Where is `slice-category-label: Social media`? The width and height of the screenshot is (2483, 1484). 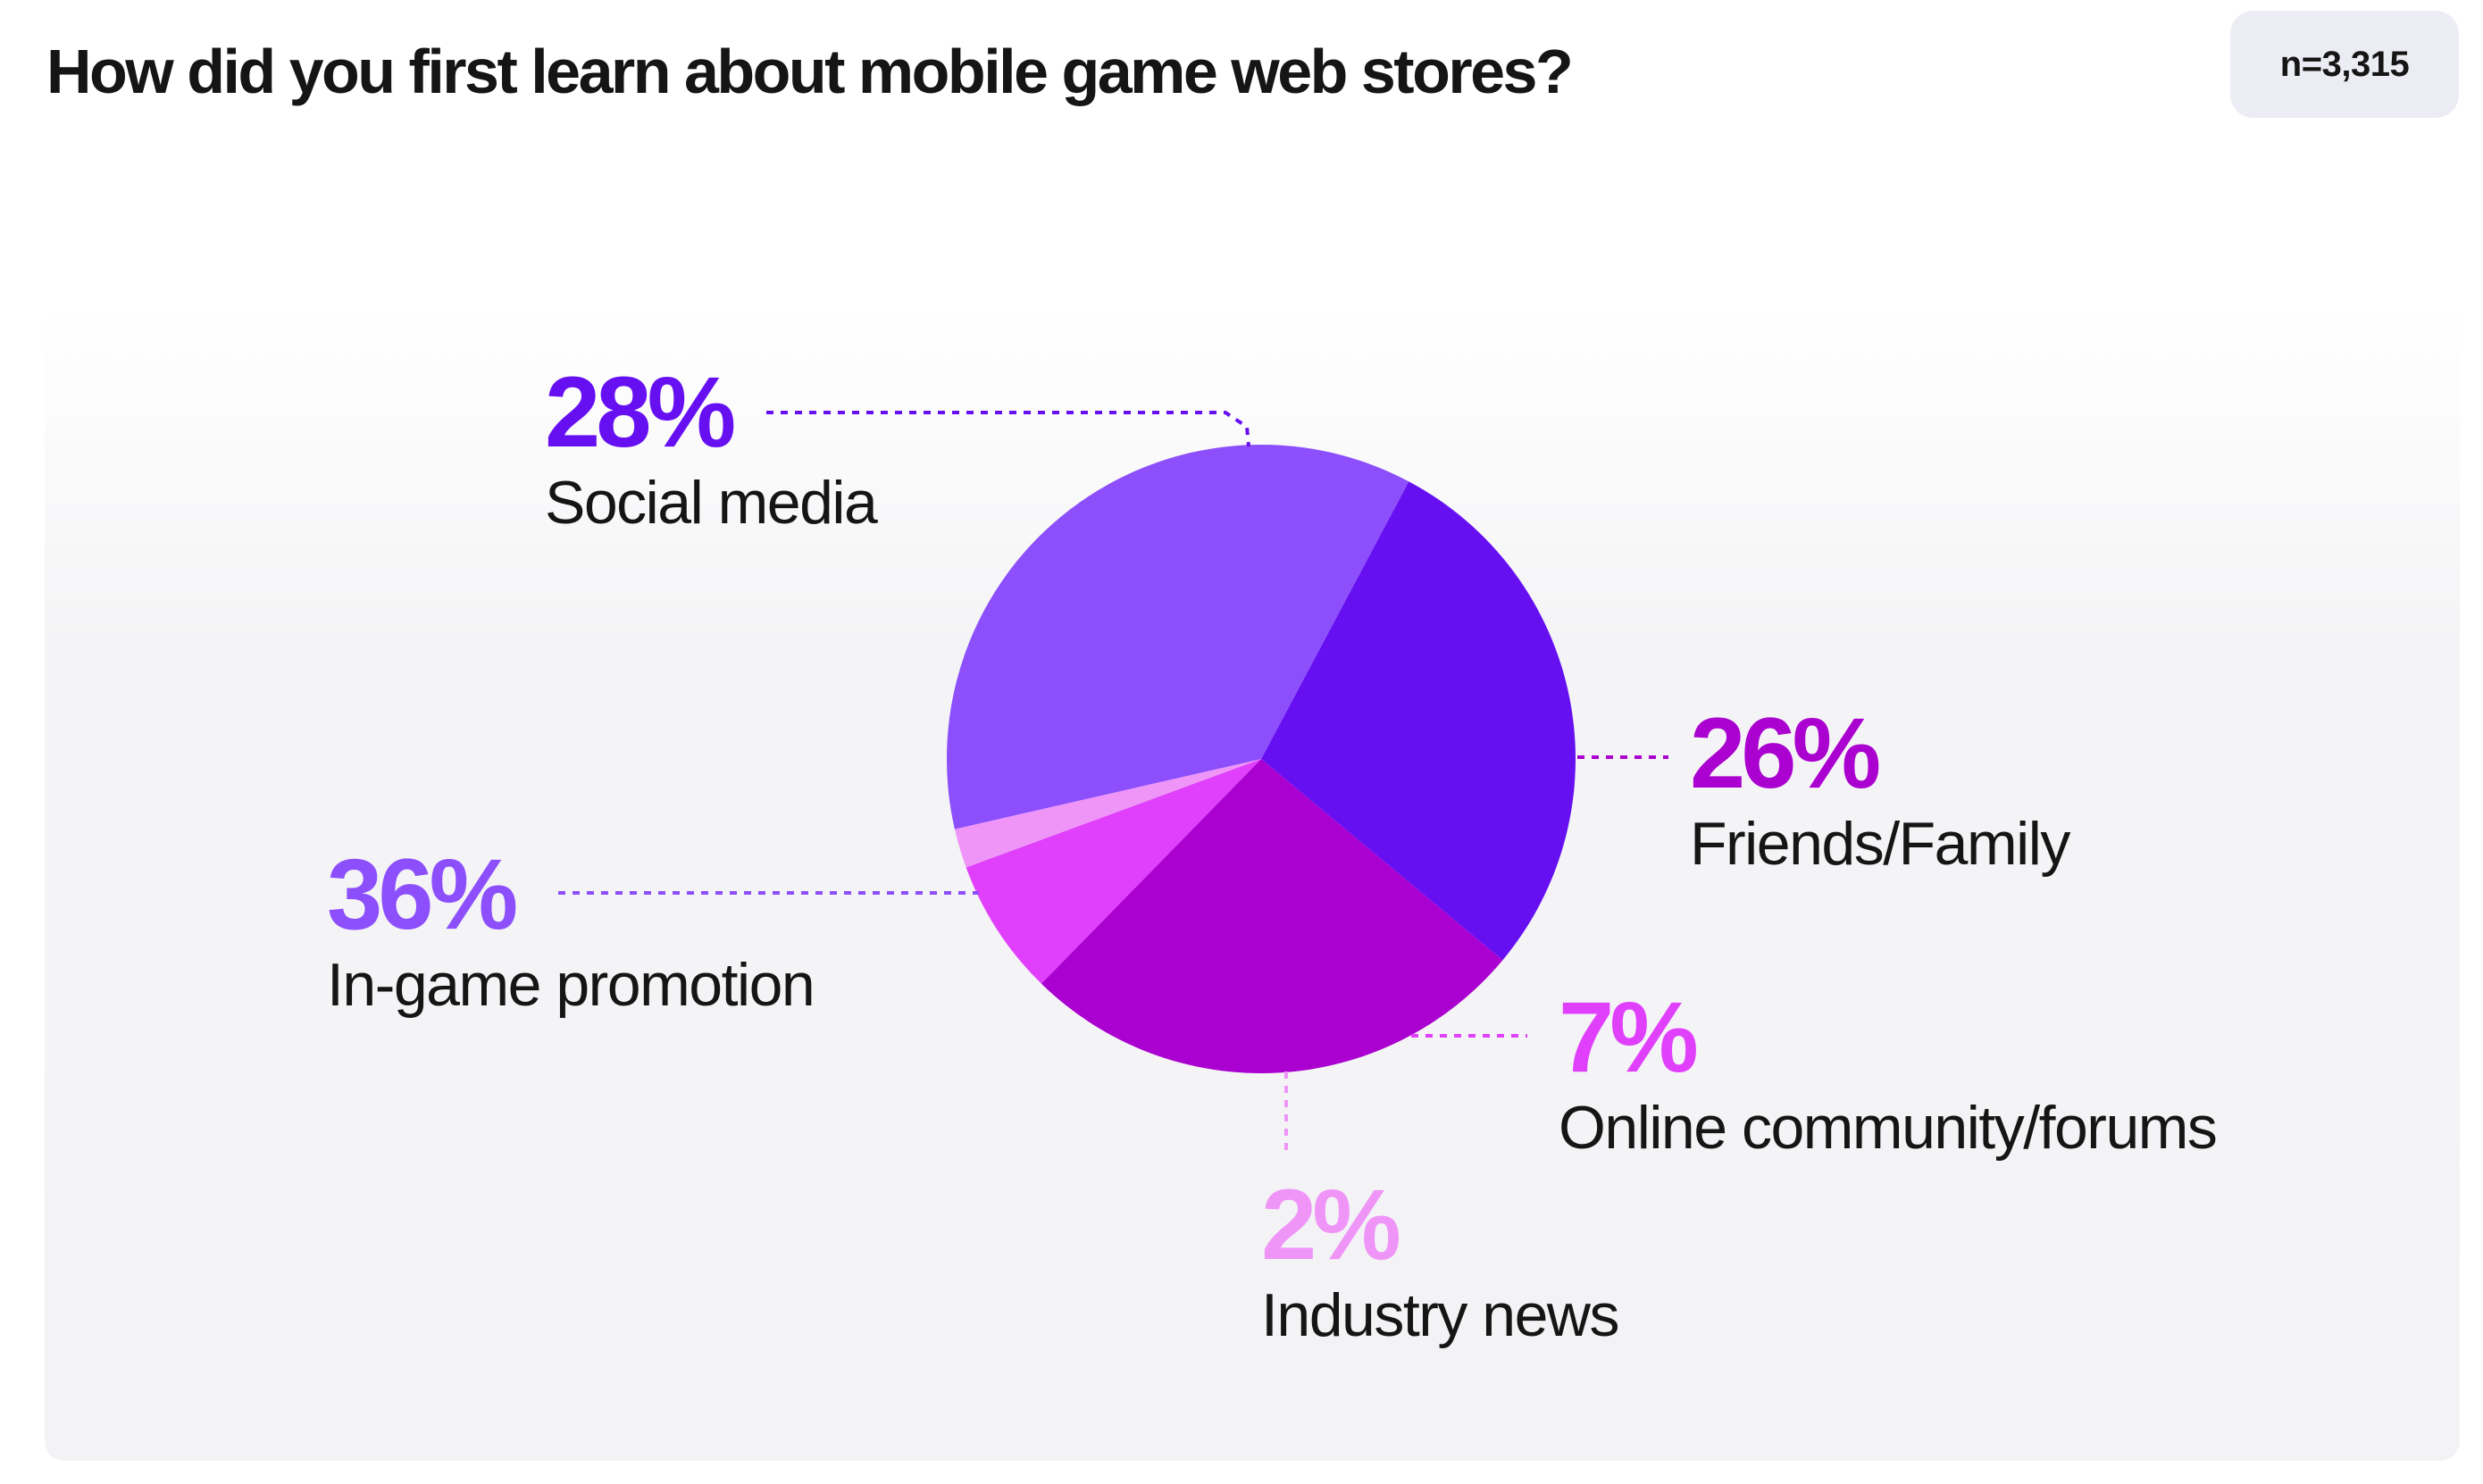 slice-category-label: Social media is located at coordinates (712, 503).